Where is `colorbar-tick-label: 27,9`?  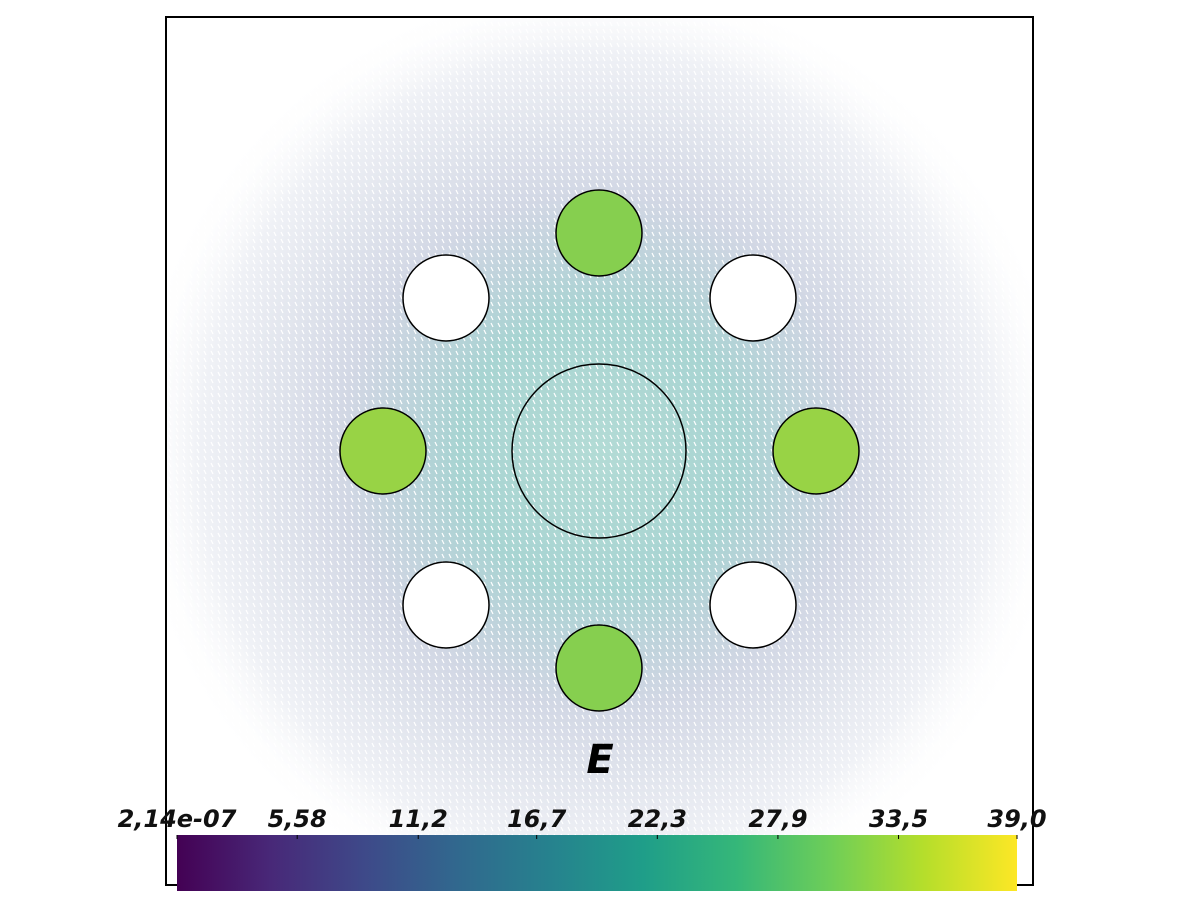 colorbar-tick-label: 27,9 is located at coordinates (777, 819).